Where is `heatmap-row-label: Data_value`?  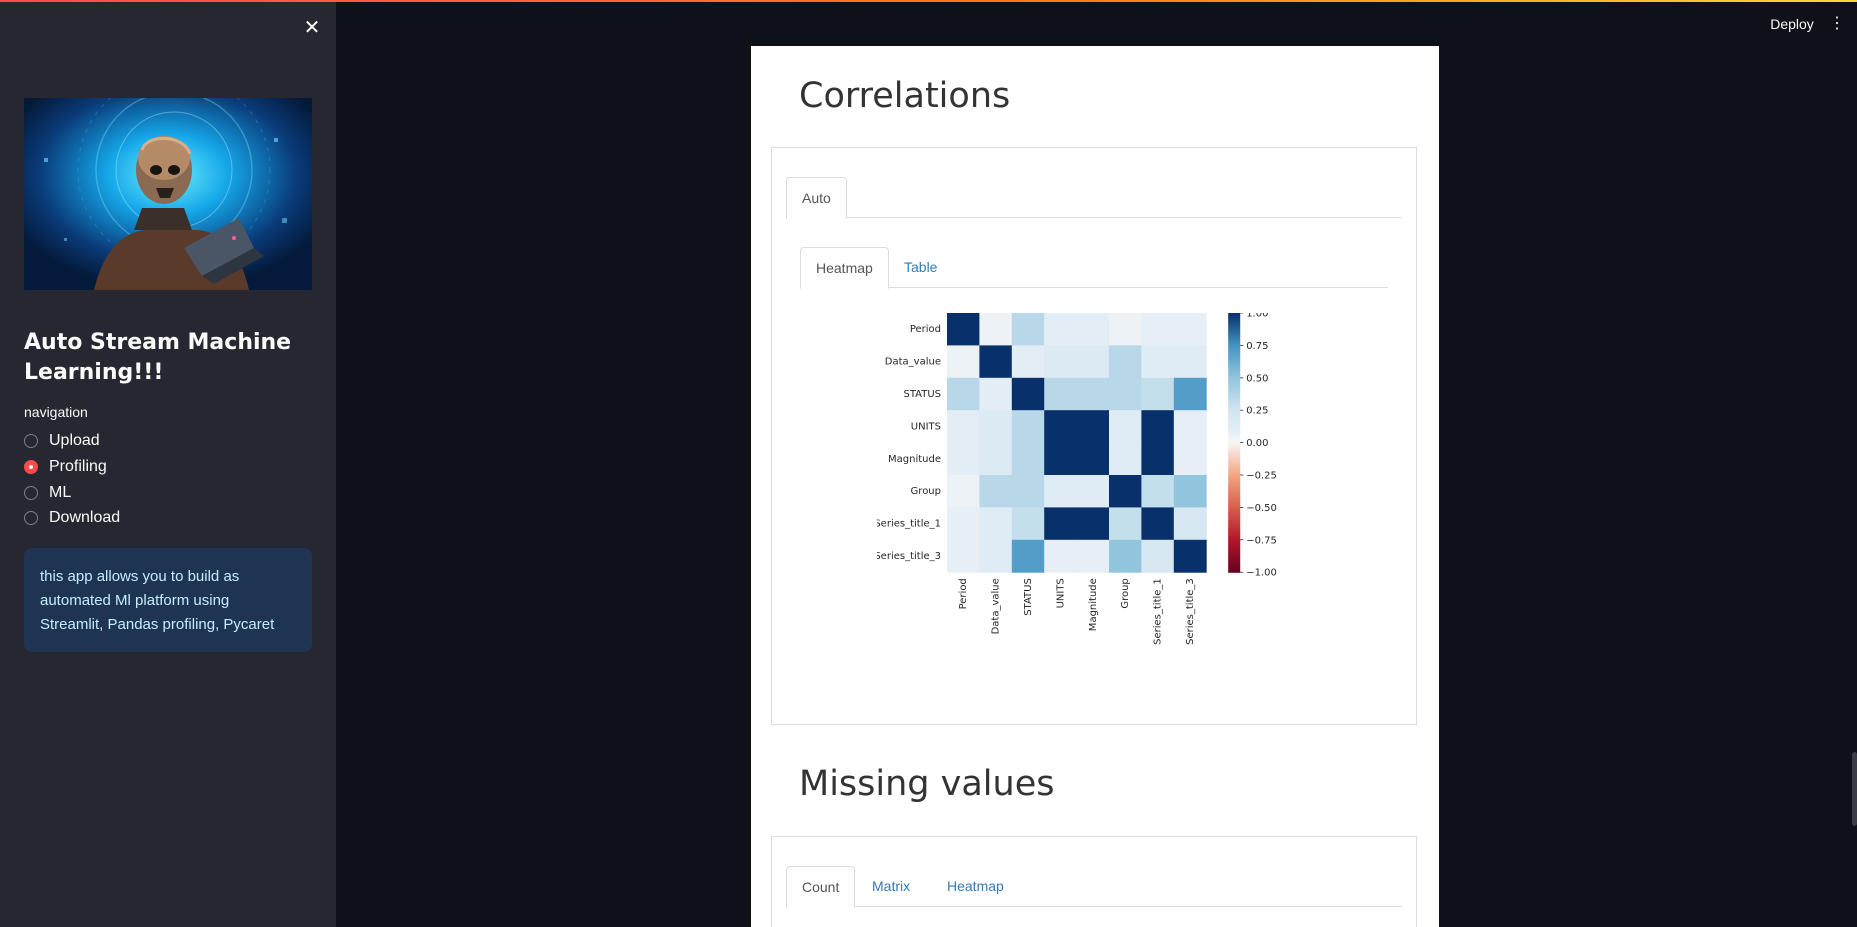
heatmap-row-label: Data_value is located at coordinates (913, 362).